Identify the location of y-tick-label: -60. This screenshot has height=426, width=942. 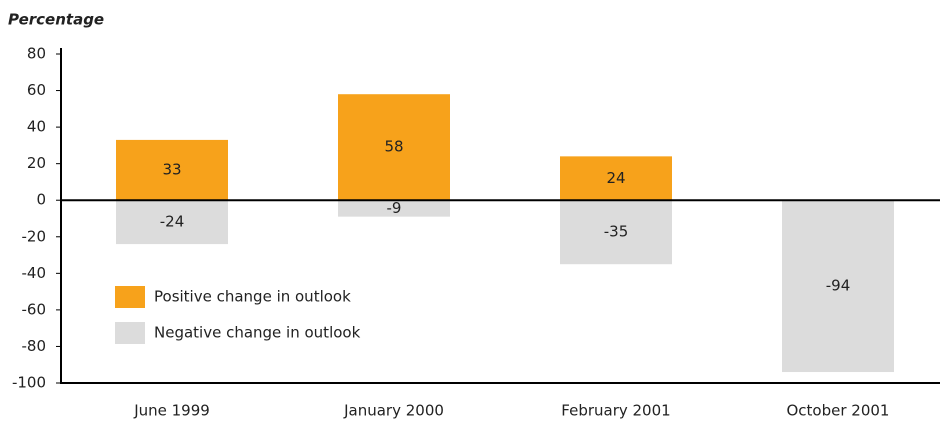
(34, 309).